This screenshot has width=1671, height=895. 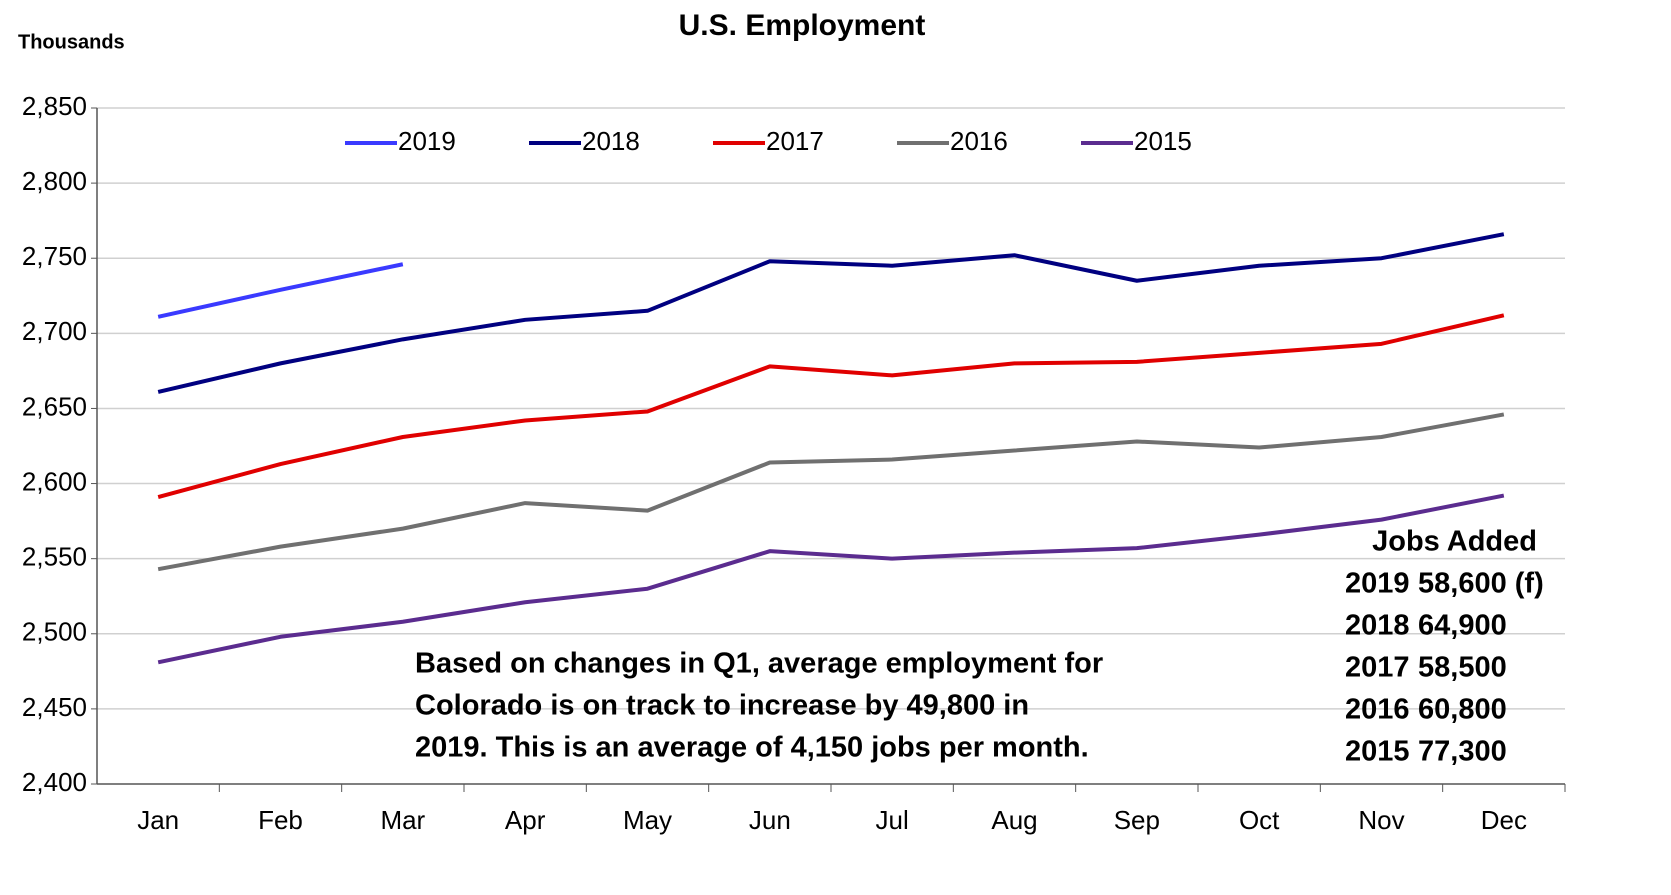 What do you see at coordinates (1481, 584) in the screenshot?
I see `jobs-added-value: 58,600 (f)` at bounding box center [1481, 584].